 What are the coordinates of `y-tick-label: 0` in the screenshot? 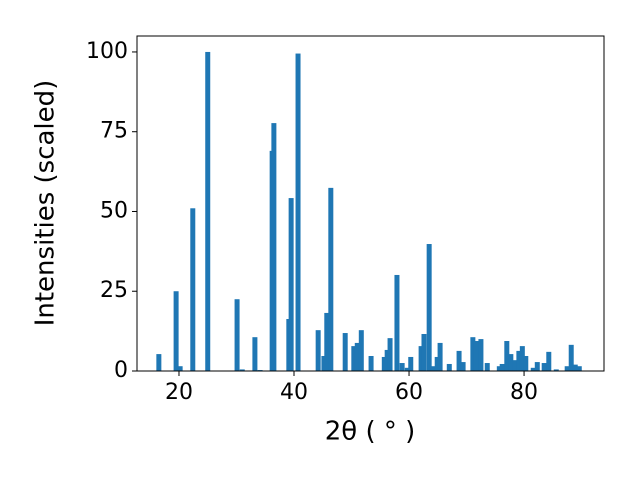 It's located at (121, 370).